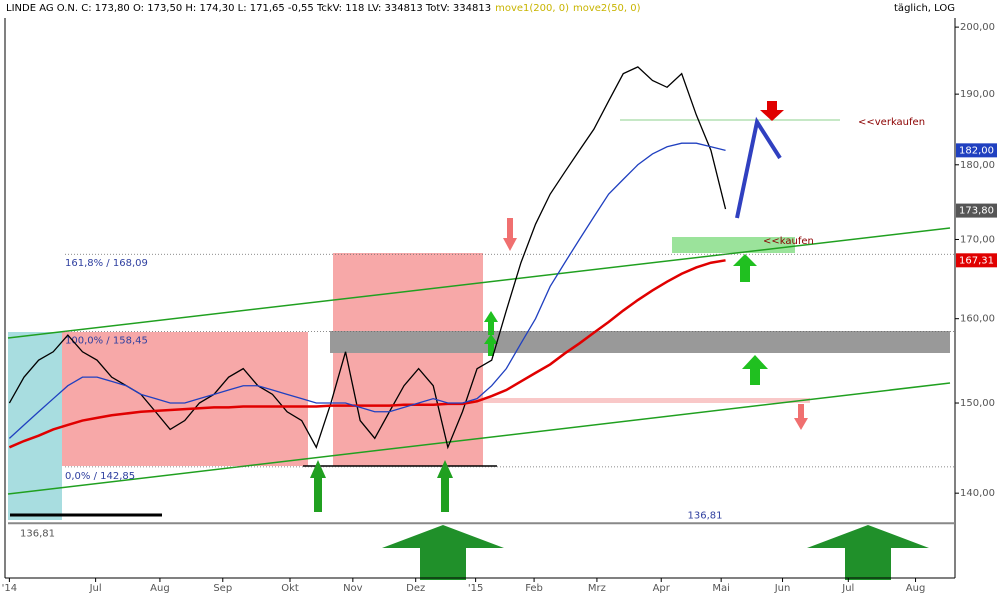 This screenshot has width=998, height=594. I want to click on legend-entry: move1(200, 0), so click(532, 8).